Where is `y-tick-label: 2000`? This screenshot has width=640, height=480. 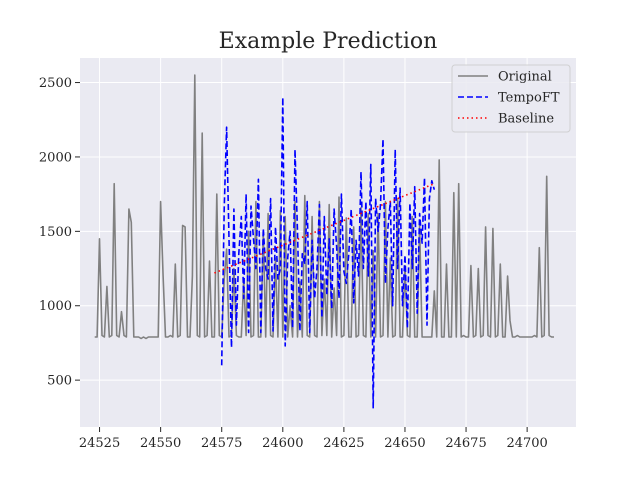
y-tick-label: 2000 is located at coordinates (55, 157).